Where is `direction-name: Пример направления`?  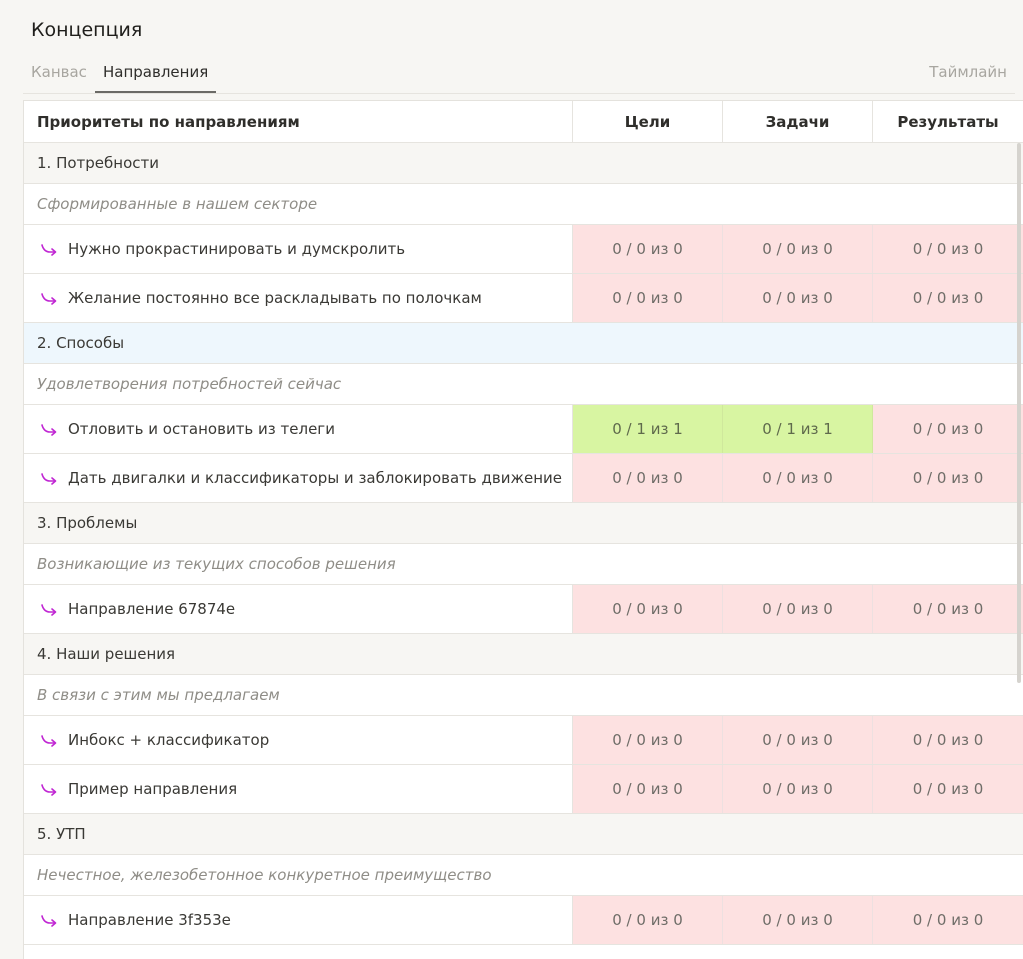 direction-name: Пример направления is located at coordinates (153, 789).